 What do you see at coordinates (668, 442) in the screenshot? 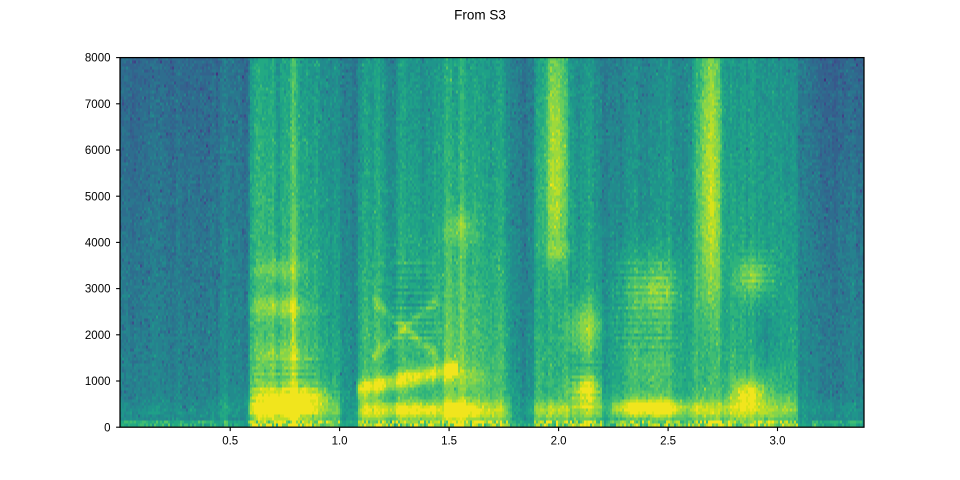
I see `svg-text: 2.5` at bounding box center [668, 442].